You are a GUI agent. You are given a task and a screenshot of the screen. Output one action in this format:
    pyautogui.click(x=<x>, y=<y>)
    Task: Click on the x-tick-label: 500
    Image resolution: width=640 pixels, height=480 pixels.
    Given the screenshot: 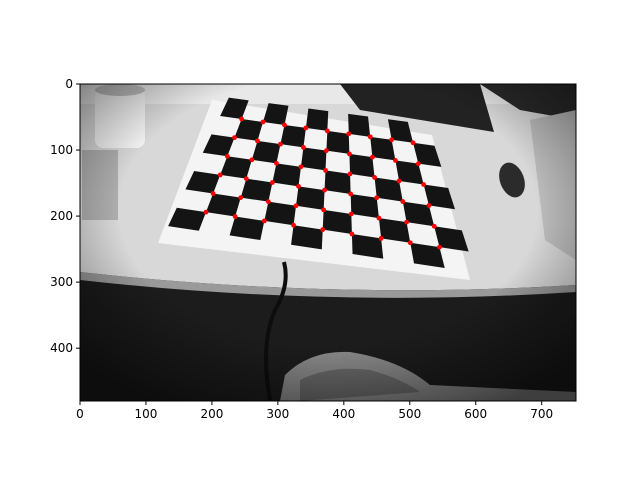 What is the action you would take?
    pyautogui.click(x=409, y=414)
    